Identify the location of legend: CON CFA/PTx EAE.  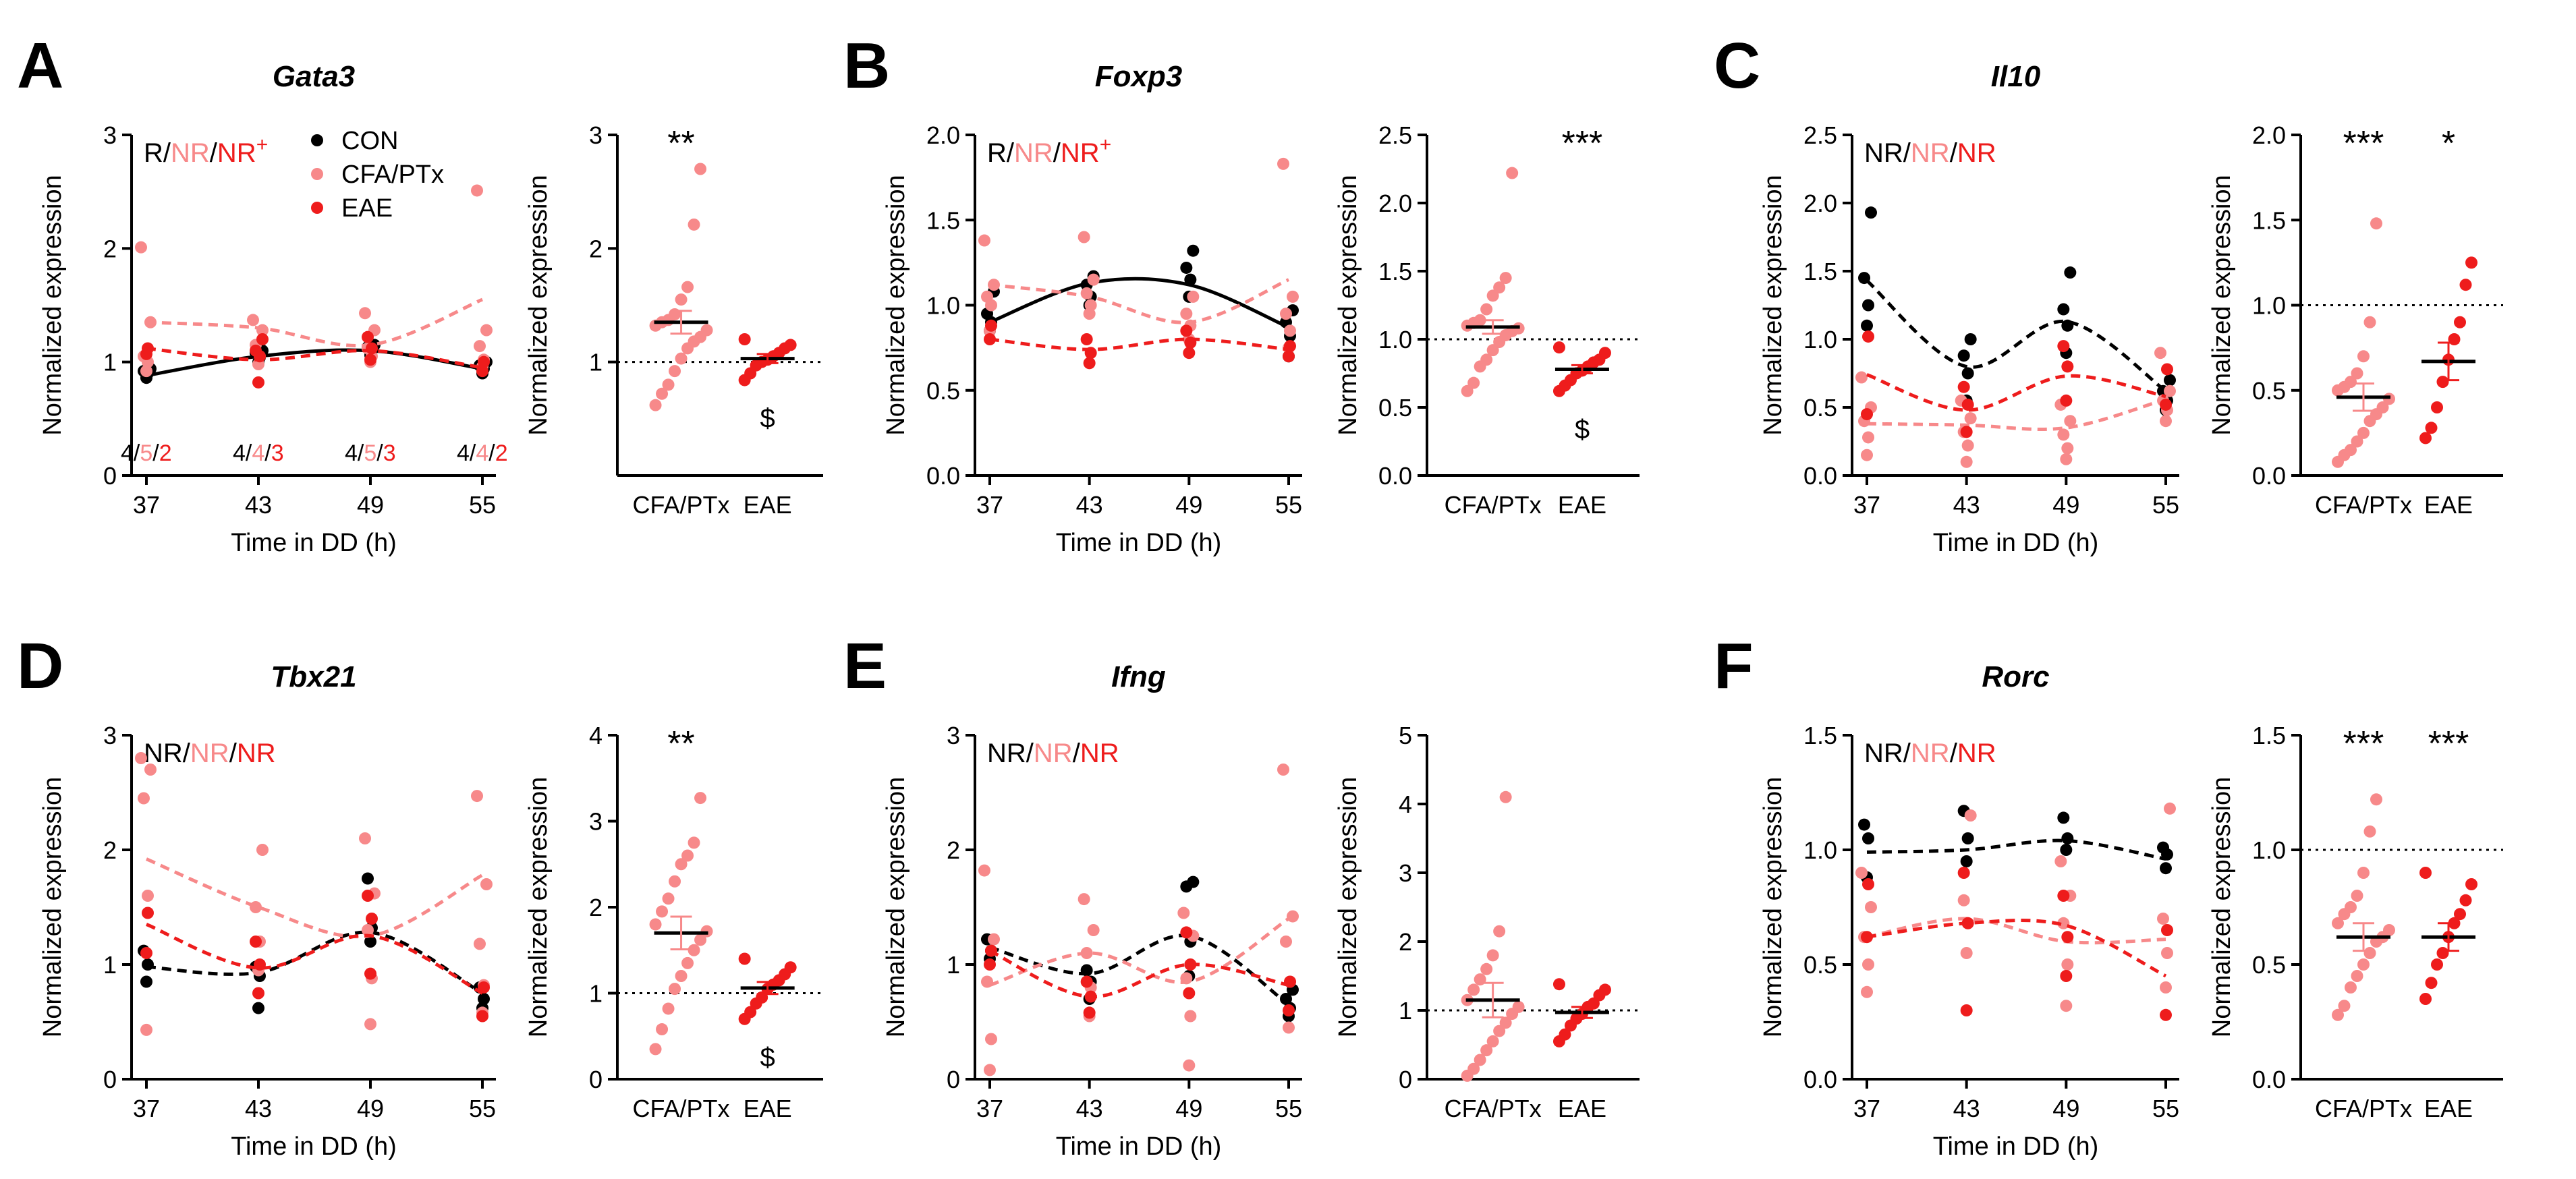
(377, 175).